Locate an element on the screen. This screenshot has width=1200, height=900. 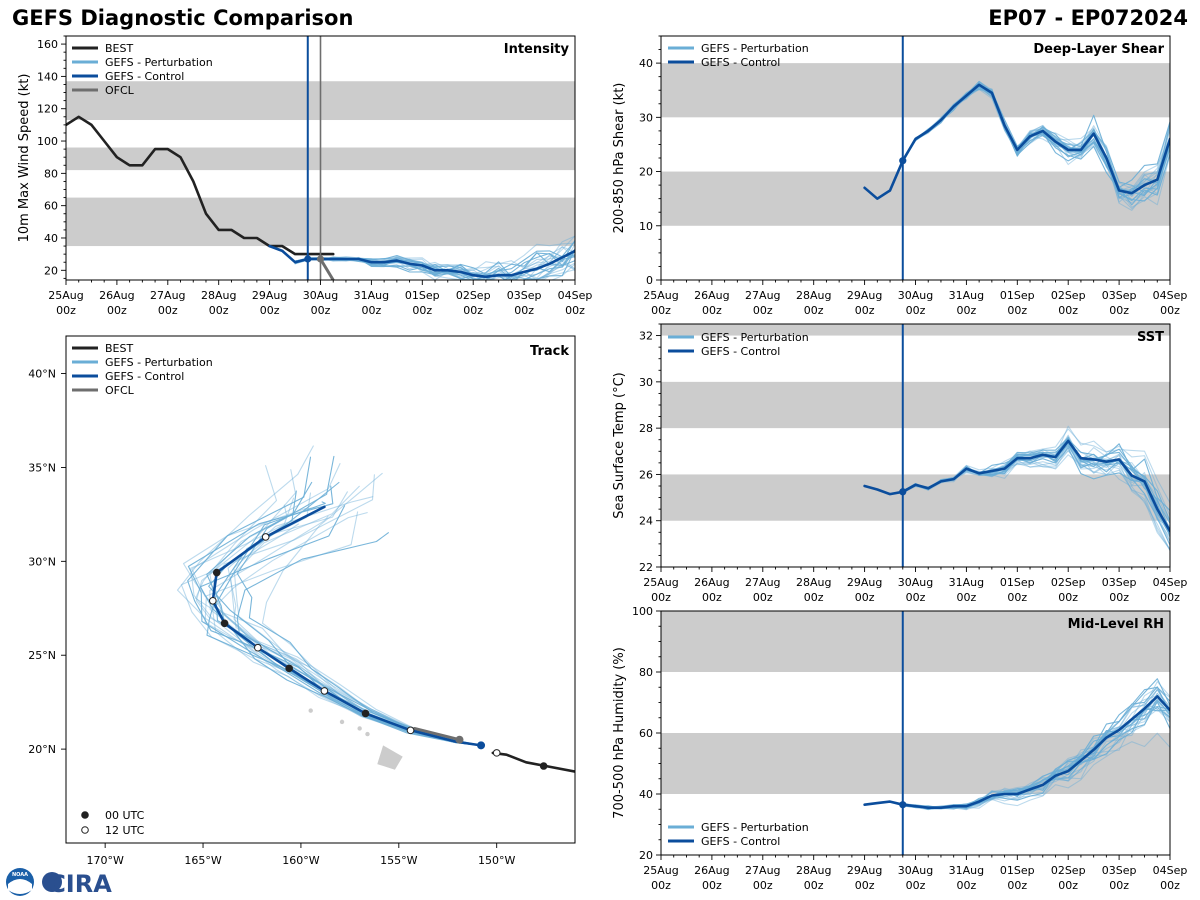
x-tick-label: 03Sep is located at coordinates (1119, 582).